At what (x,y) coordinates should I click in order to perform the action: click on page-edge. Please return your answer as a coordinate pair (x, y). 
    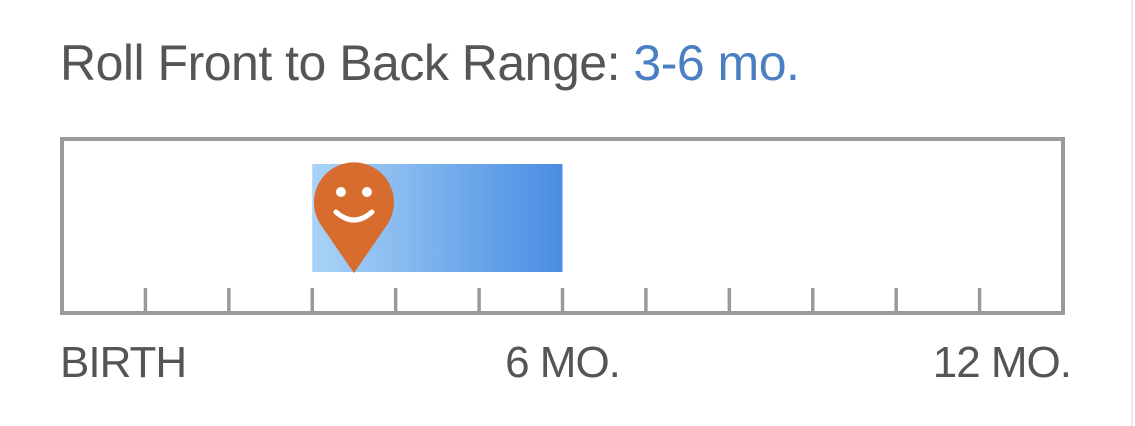
    Looking at the image, I should click on (1132, 213).